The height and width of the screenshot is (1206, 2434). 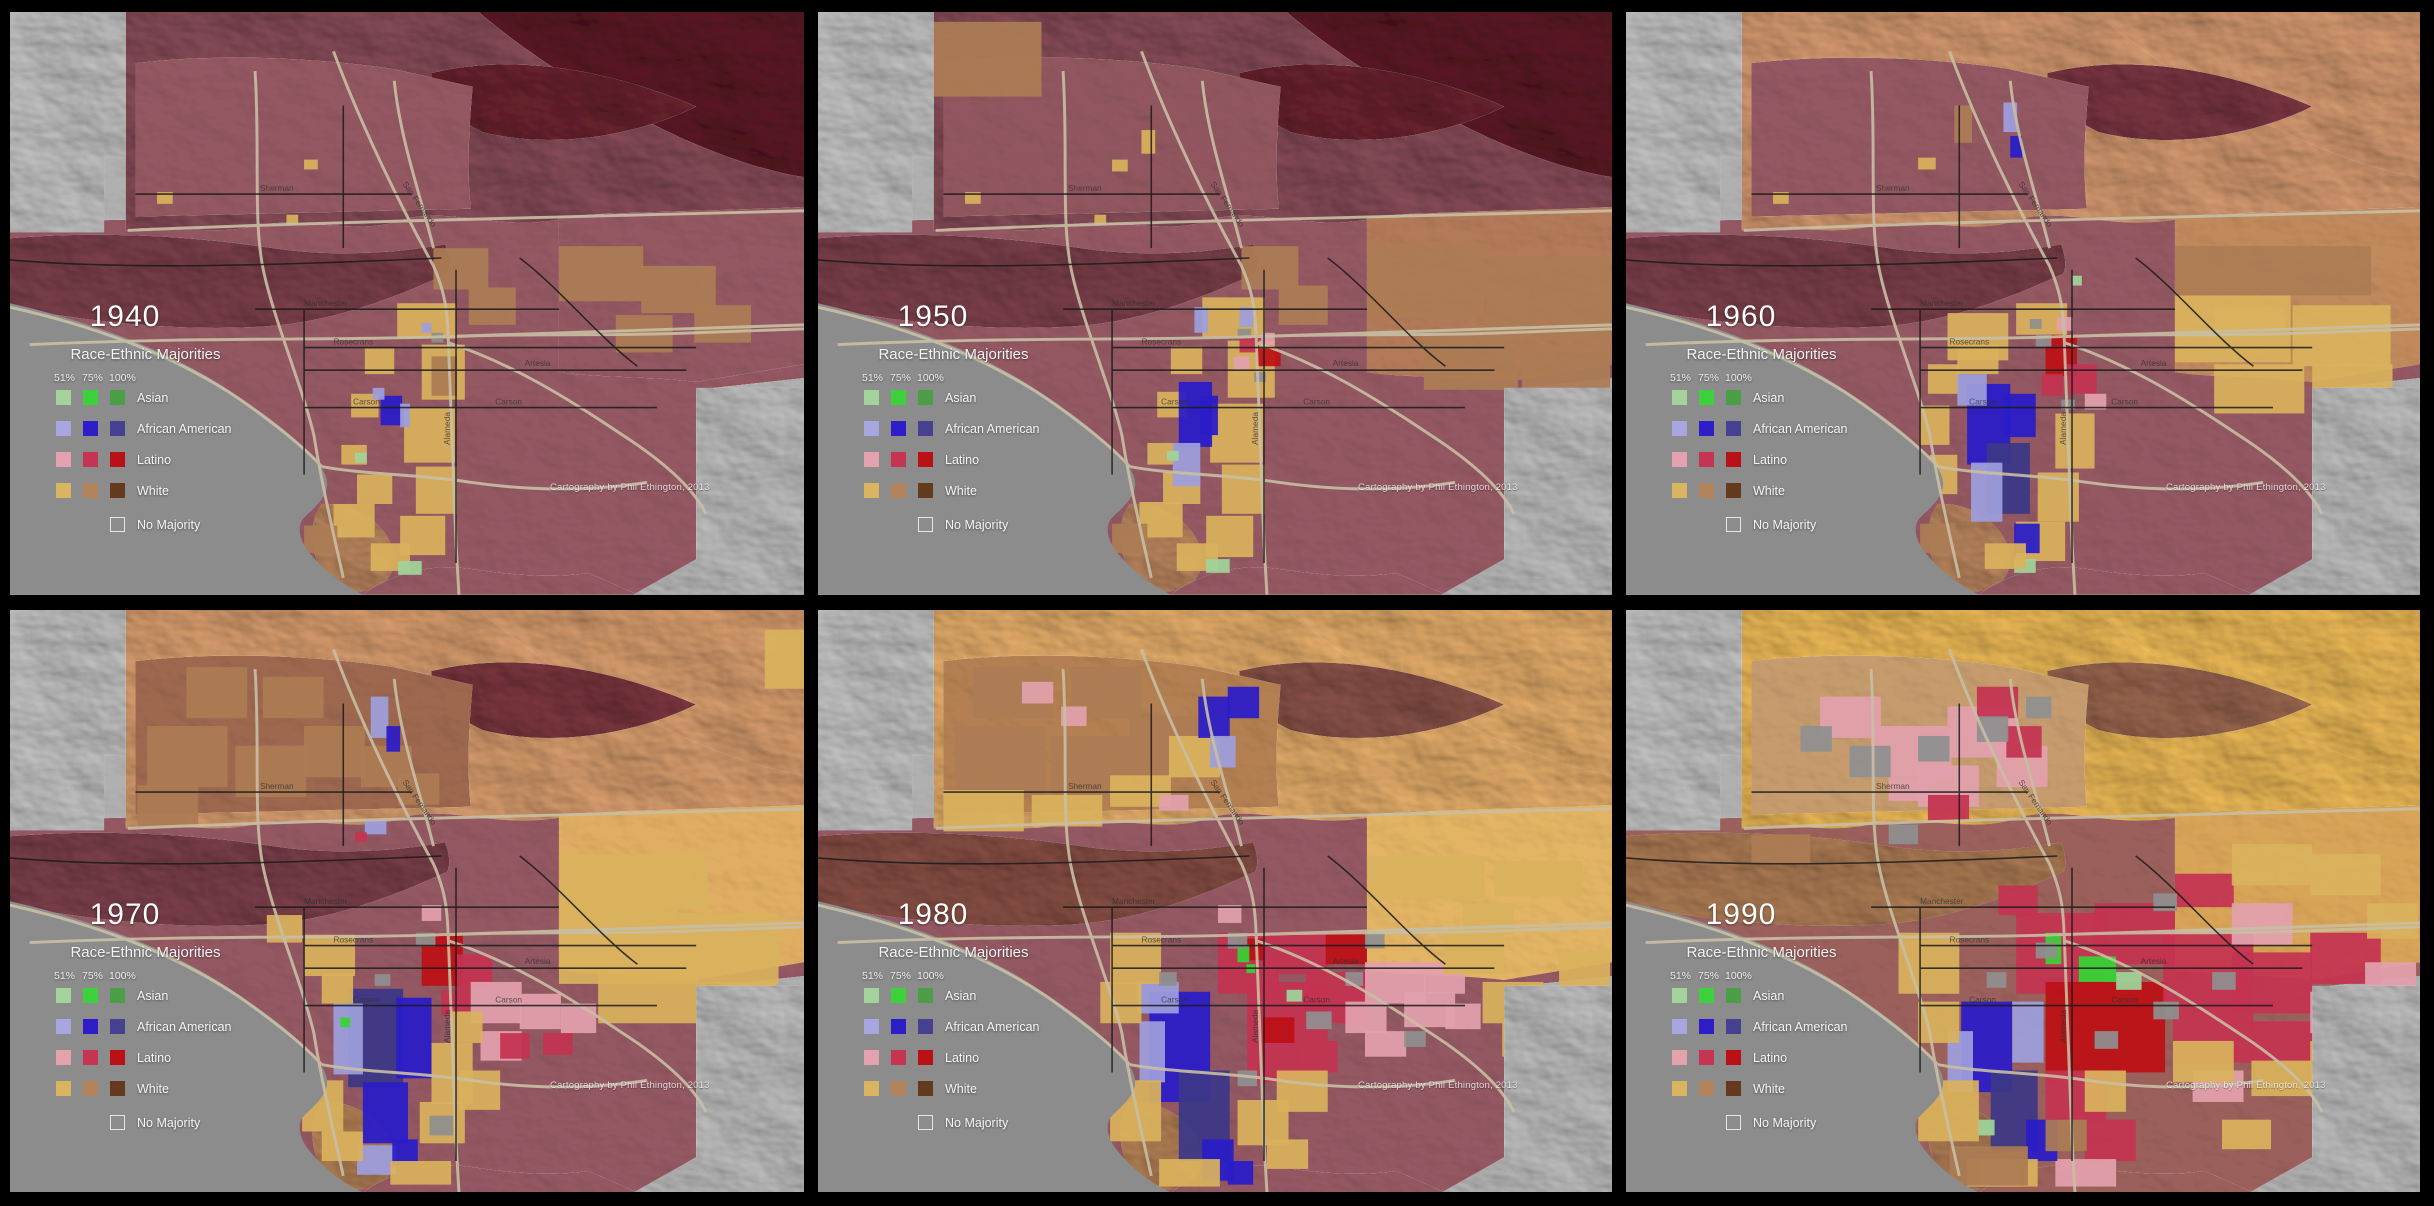 What do you see at coordinates (2085, 936) in the screenshot?
I see `tracts-layer` at bounding box center [2085, 936].